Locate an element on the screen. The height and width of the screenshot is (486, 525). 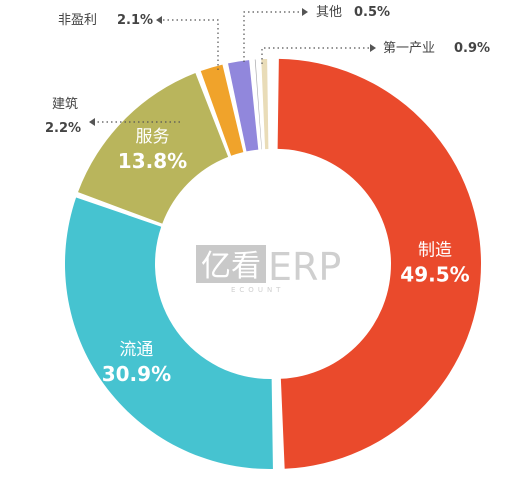
watermark-sub: ECOUNT is located at coordinates (257, 290).